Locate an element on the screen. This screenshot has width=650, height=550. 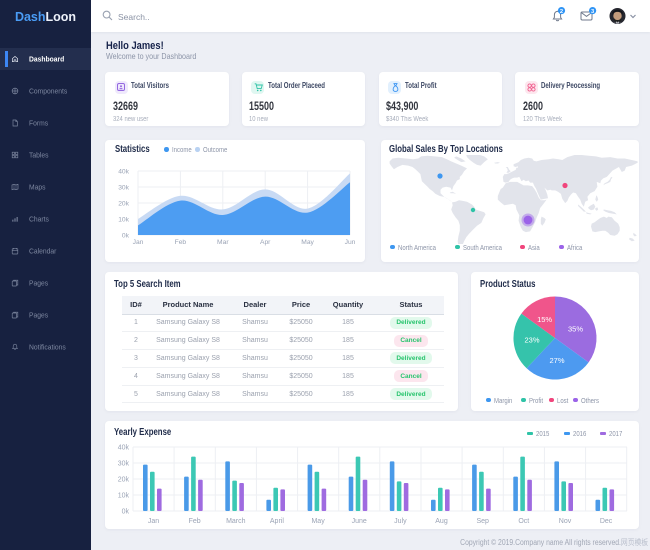
svg-text: Mar is located at coordinates (223, 242).